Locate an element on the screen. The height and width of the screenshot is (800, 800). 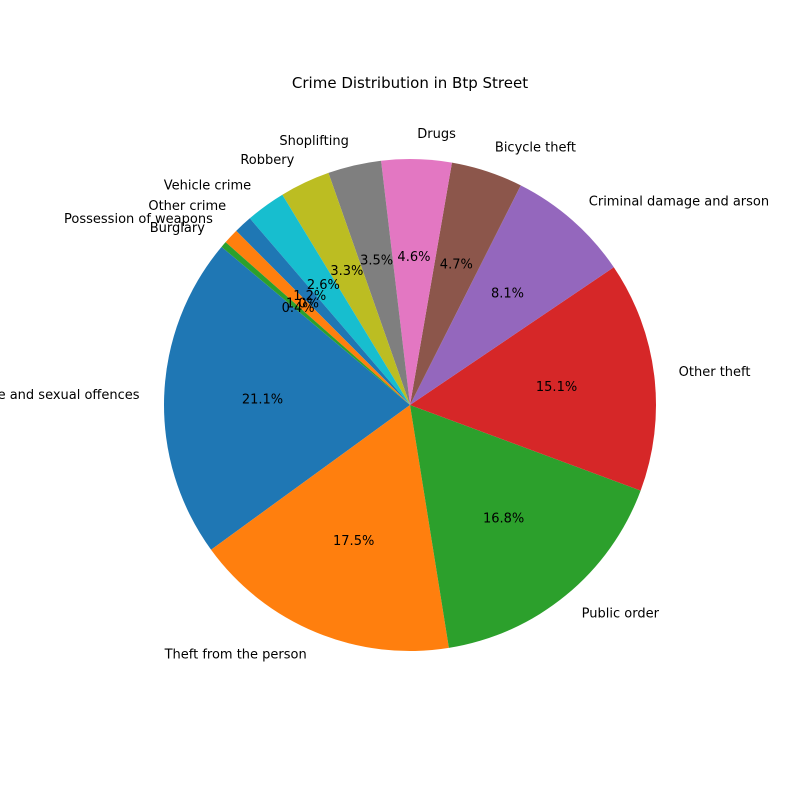
pie-slice-bicycle-theft is located at coordinates (465, 283).